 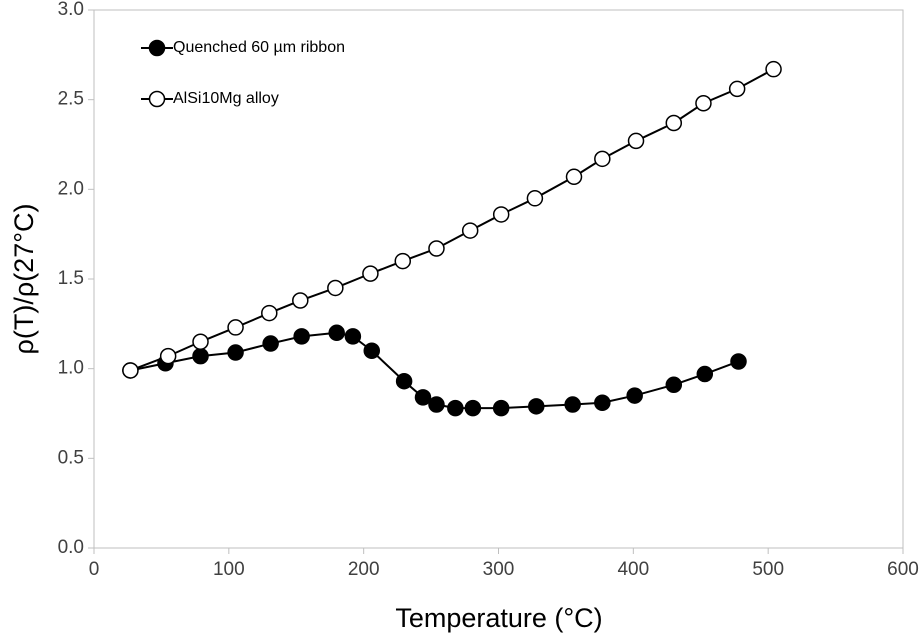 What do you see at coordinates (24, 278) in the screenshot?
I see `y-axis-label: ρ(T)/ρ(27°C)` at bounding box center [24, 278].